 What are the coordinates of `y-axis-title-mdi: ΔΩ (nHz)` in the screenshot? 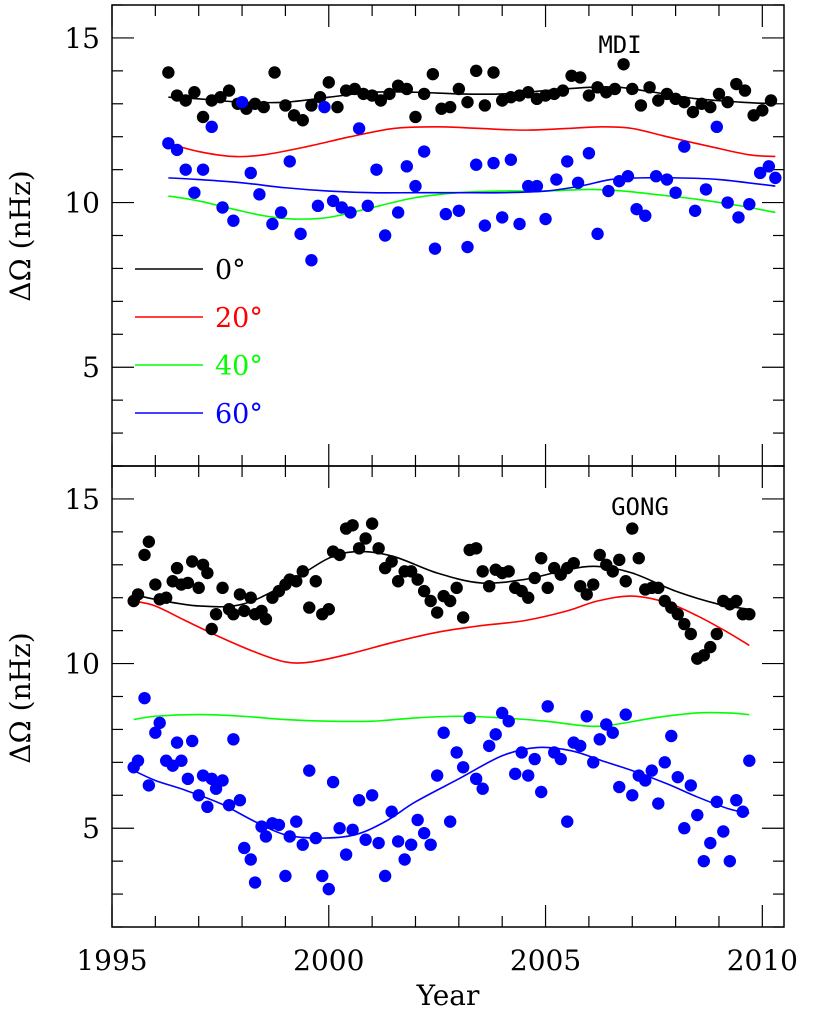 It's located at (20, 235).